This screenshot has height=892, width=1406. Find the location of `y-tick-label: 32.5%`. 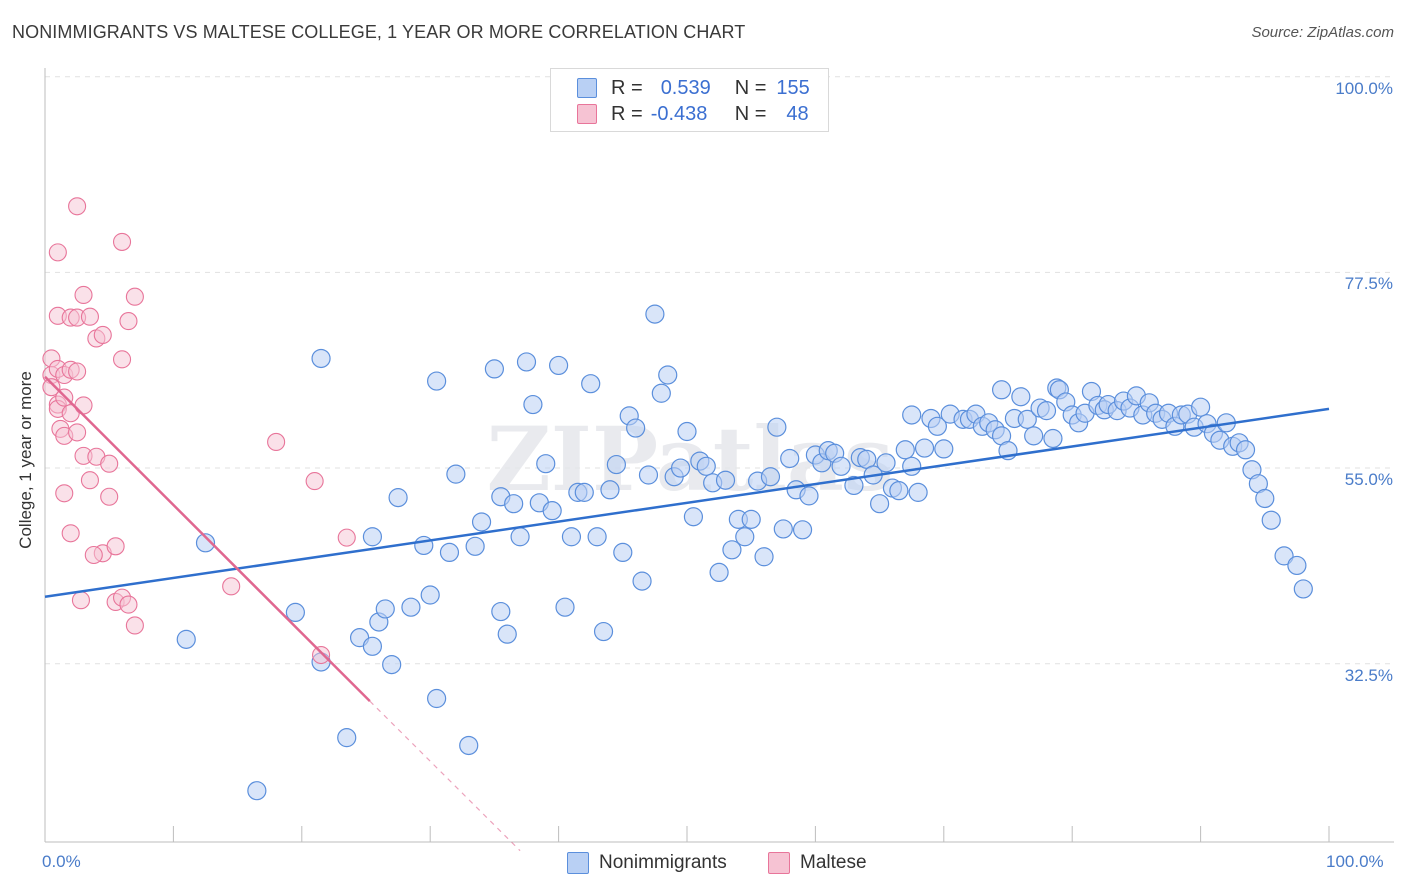

y-tick-label: 32.5% is located at coordinates (1368, 675).